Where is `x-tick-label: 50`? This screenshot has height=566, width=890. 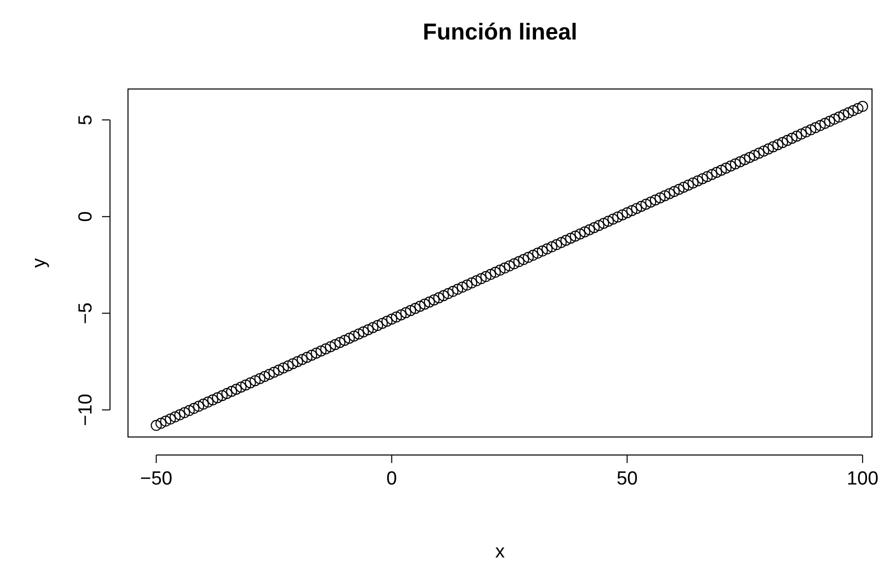
x-tick-label: 50 is located at coordinates (627, 479).